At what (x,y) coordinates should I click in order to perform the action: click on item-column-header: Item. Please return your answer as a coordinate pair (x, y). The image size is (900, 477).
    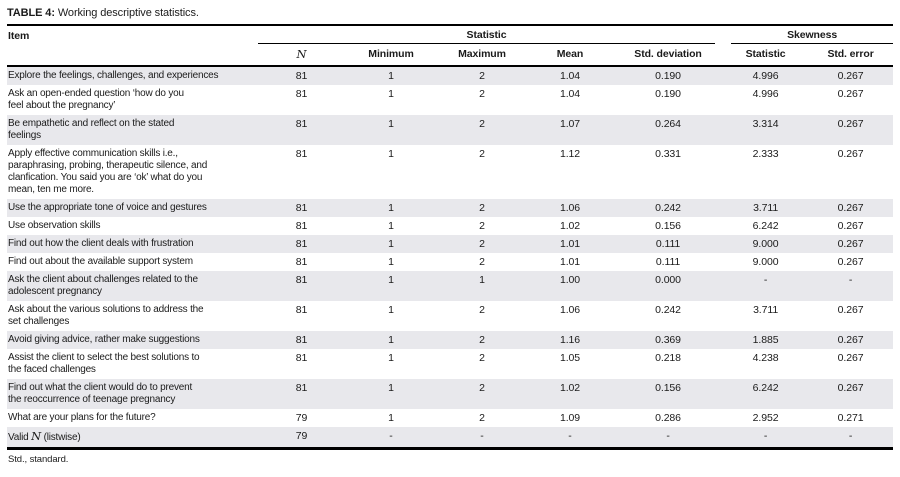
    Looking at the image, I should click on (132, 46).